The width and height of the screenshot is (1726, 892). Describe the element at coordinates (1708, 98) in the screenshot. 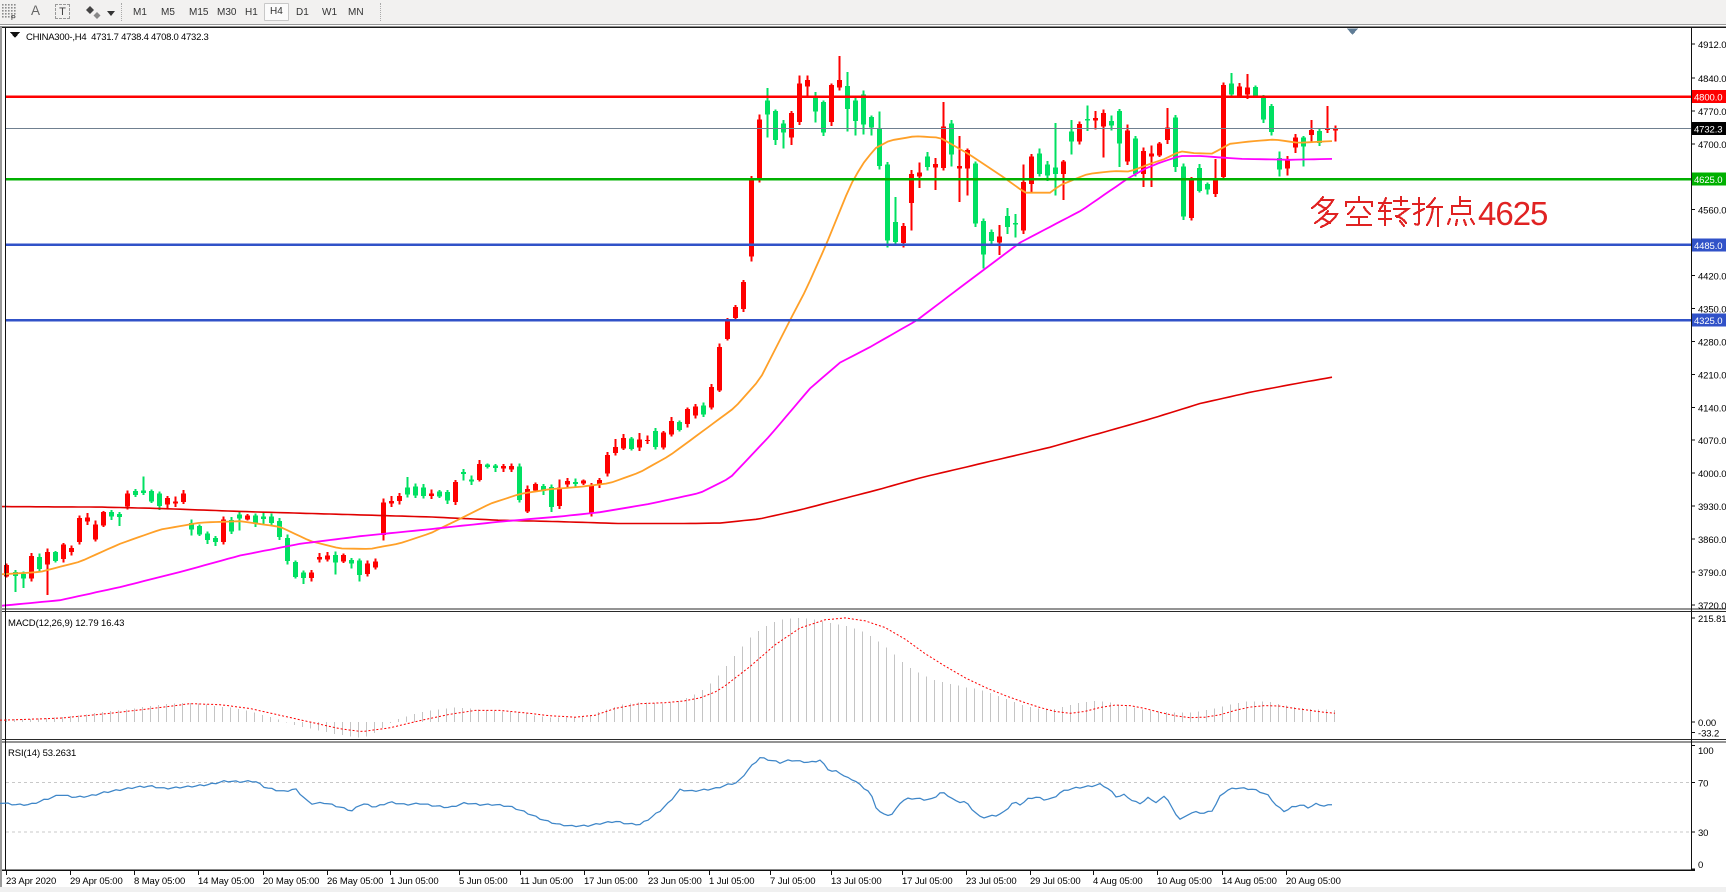

I see `svg-text: 4800.0` at that location.